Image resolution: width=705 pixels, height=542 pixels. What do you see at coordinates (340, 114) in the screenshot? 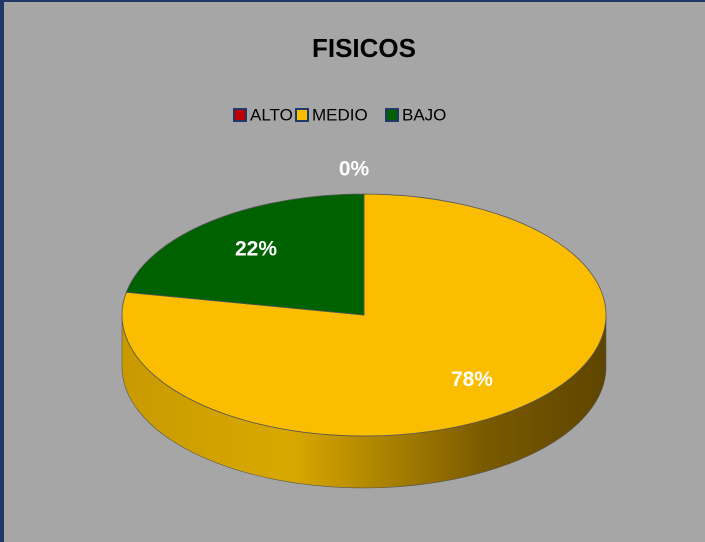
I see `legend-label: MEDIO` at bounding box center [340, 114].